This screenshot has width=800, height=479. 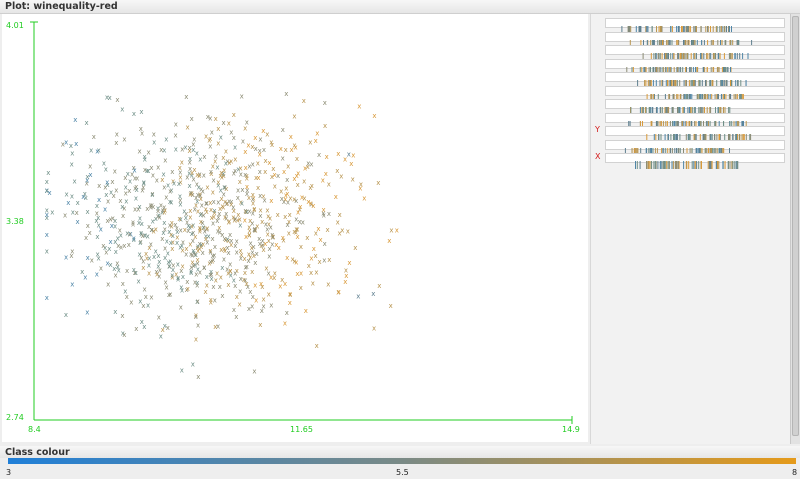 What do you see at coordinates (795, 226) in the screenshot?
I see `scrollbar-thumb` at bounding box center [795, 226].